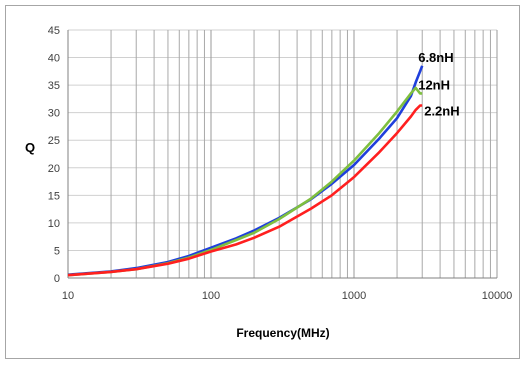  What do you see at coordinates (441, 111) in the screenshot?
I see `series-label: 2.2nH` at bounding box center [441, 111].